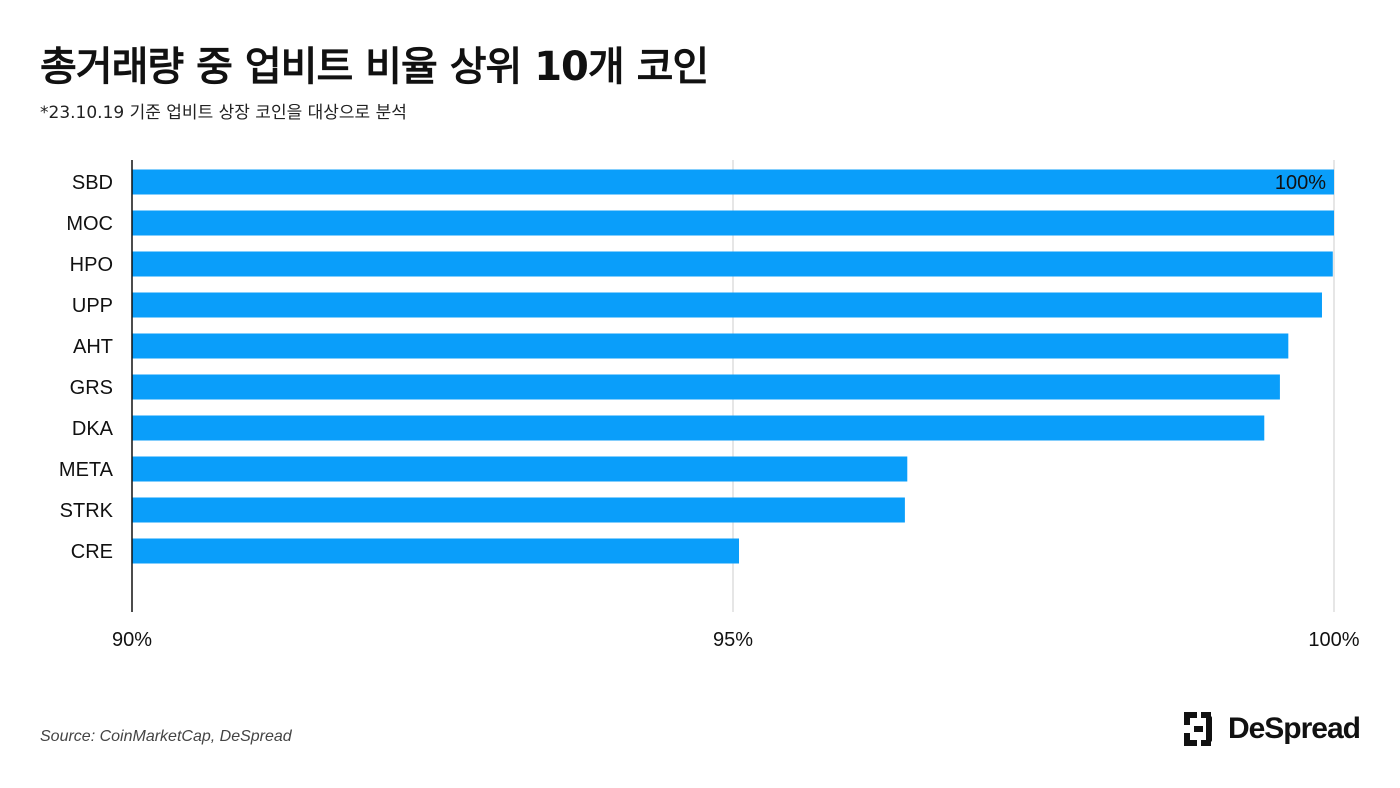 The height and width of the screenshot is (788, 1400). Describe the element at coordinates (132, 640) in the screenshot. I see `tick-label: 90%` at that location.